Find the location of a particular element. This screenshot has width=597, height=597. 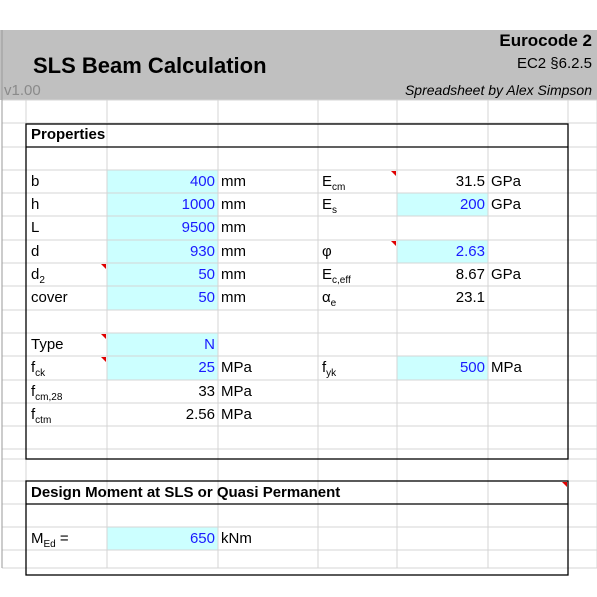

label: fcm,28 is located at coordinates (69, 394).